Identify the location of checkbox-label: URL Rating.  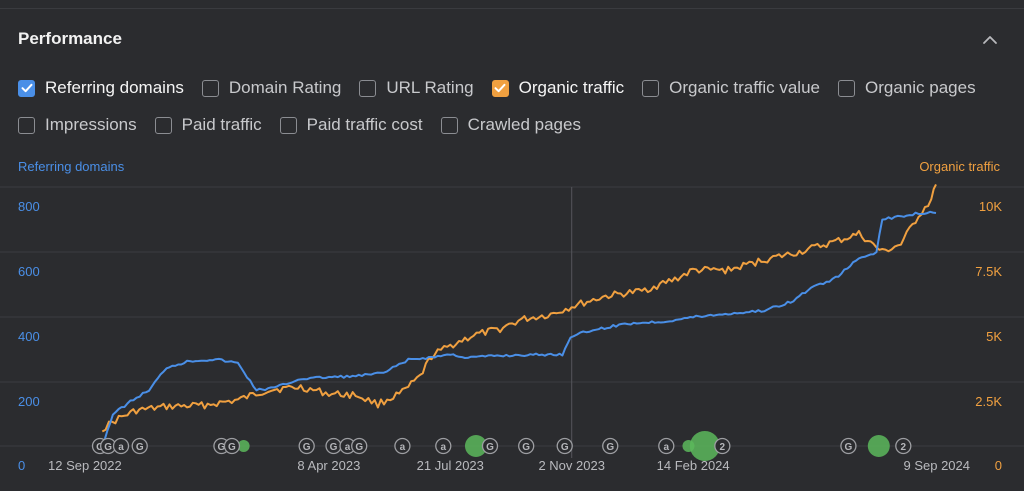
(430, 87).